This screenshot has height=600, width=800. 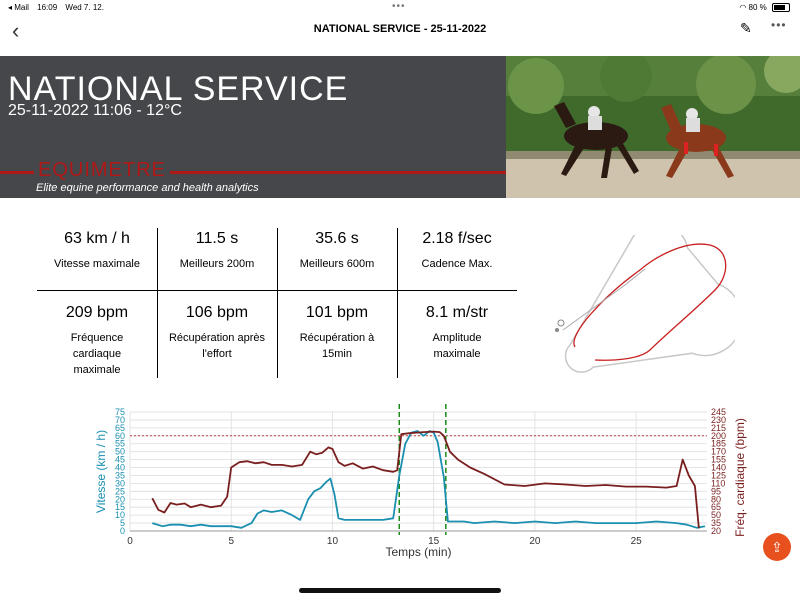 What do you see at coordinates (97, 312) in the screenshot?
I see `stat-value: 209 bpm` at bounding box center [97, 312].